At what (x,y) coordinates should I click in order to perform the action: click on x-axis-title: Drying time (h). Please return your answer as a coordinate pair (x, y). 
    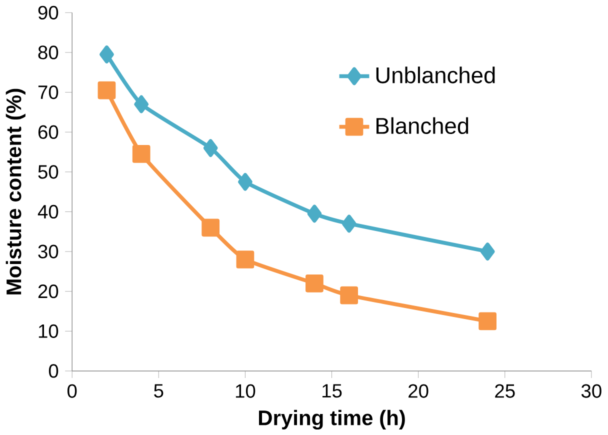
    Looking at the image, I should click on (332, 420).